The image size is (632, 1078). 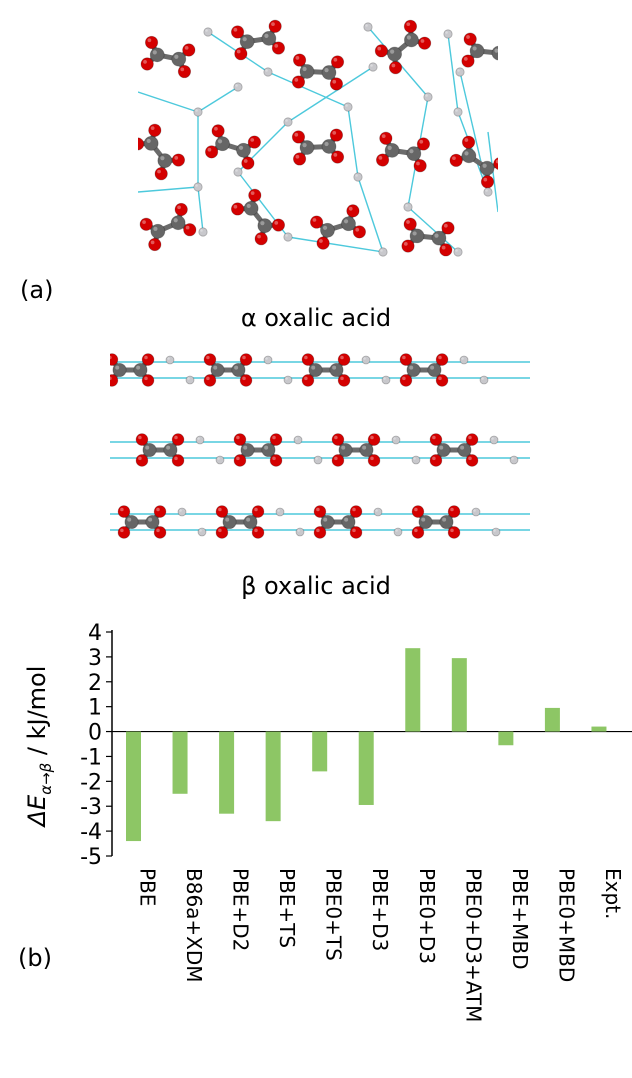 I want to click on caption-alpha: α oxalic acid, so click(x=316, y=318).